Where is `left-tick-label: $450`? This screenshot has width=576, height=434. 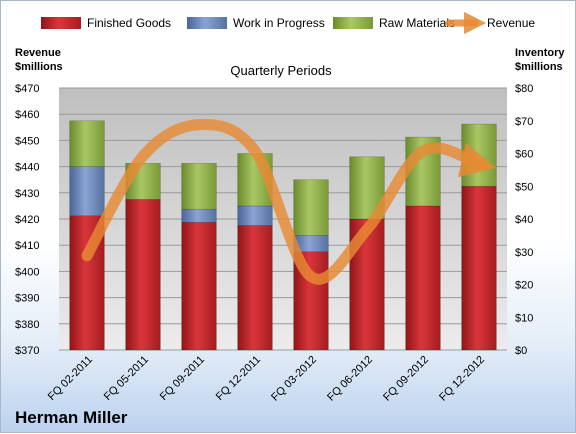
left-tick-label: $450 is located at coordinates (27, 141).